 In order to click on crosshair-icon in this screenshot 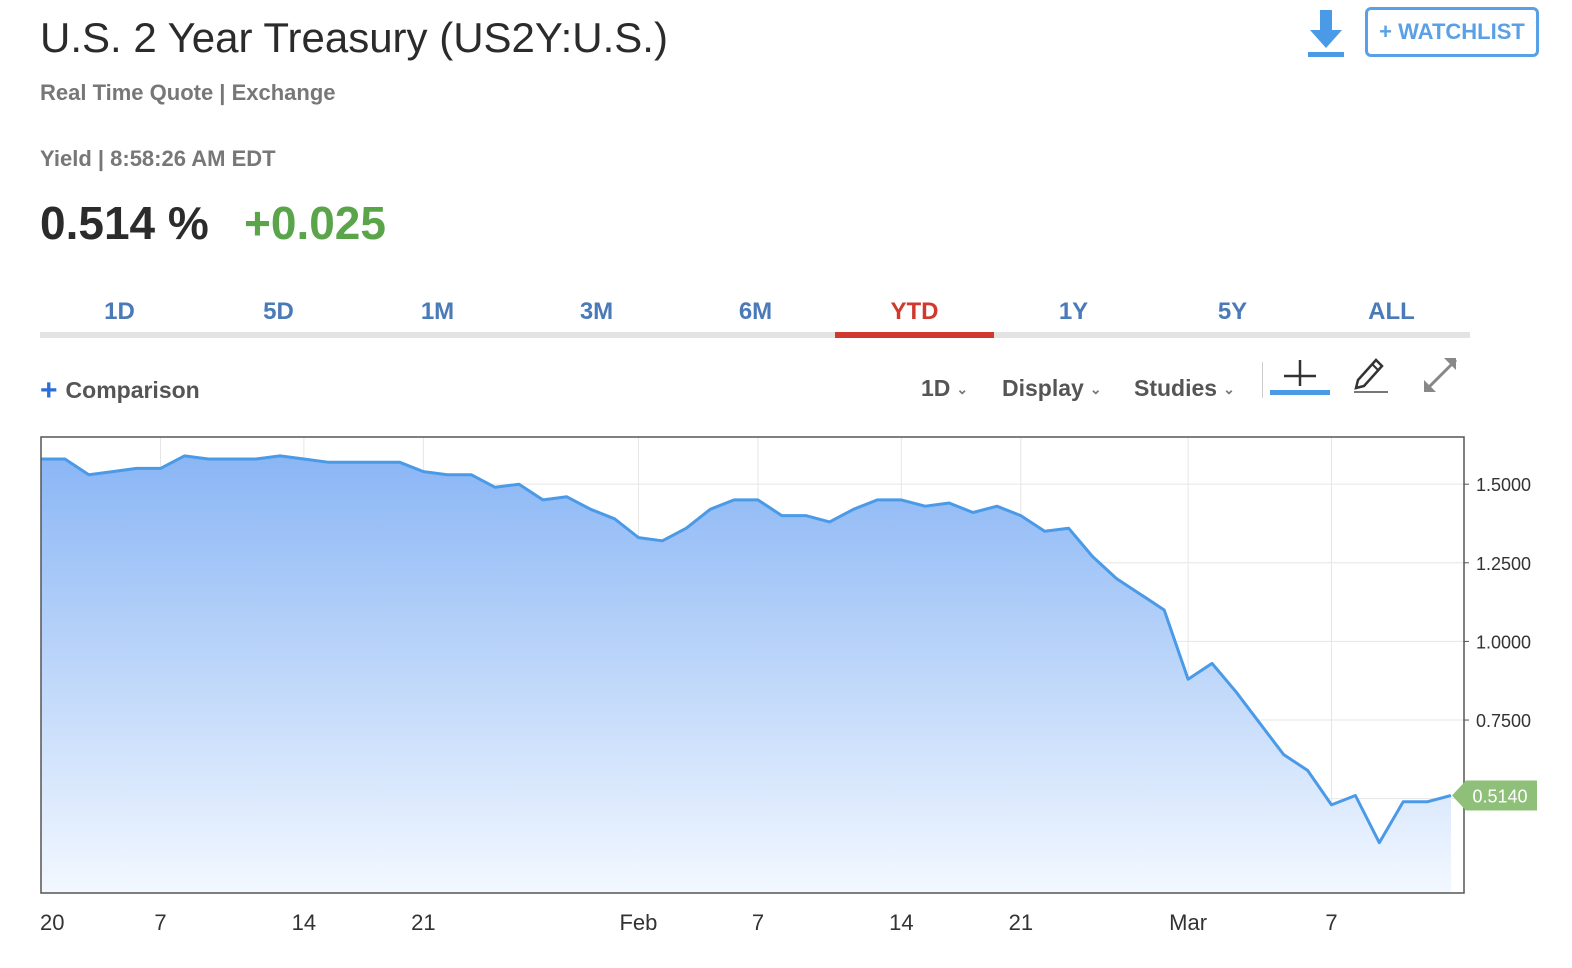, I will do `click(1300, 377)`.